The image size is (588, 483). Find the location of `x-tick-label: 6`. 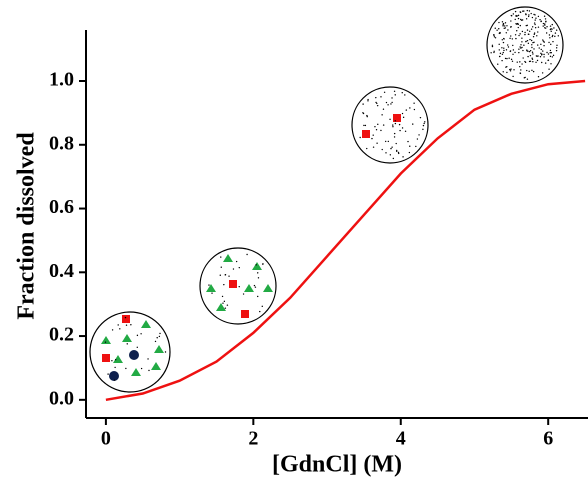

x-tick-label: 6 is located at coordinates (548, 439).